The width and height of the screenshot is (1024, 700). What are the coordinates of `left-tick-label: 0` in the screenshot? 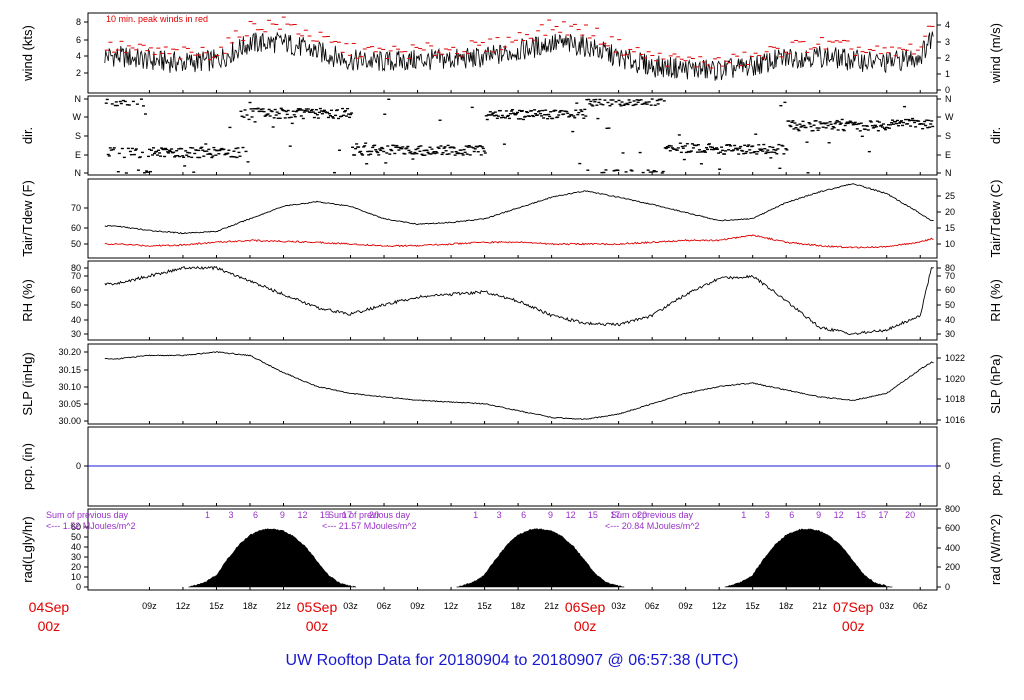 It's located at (78, 466).